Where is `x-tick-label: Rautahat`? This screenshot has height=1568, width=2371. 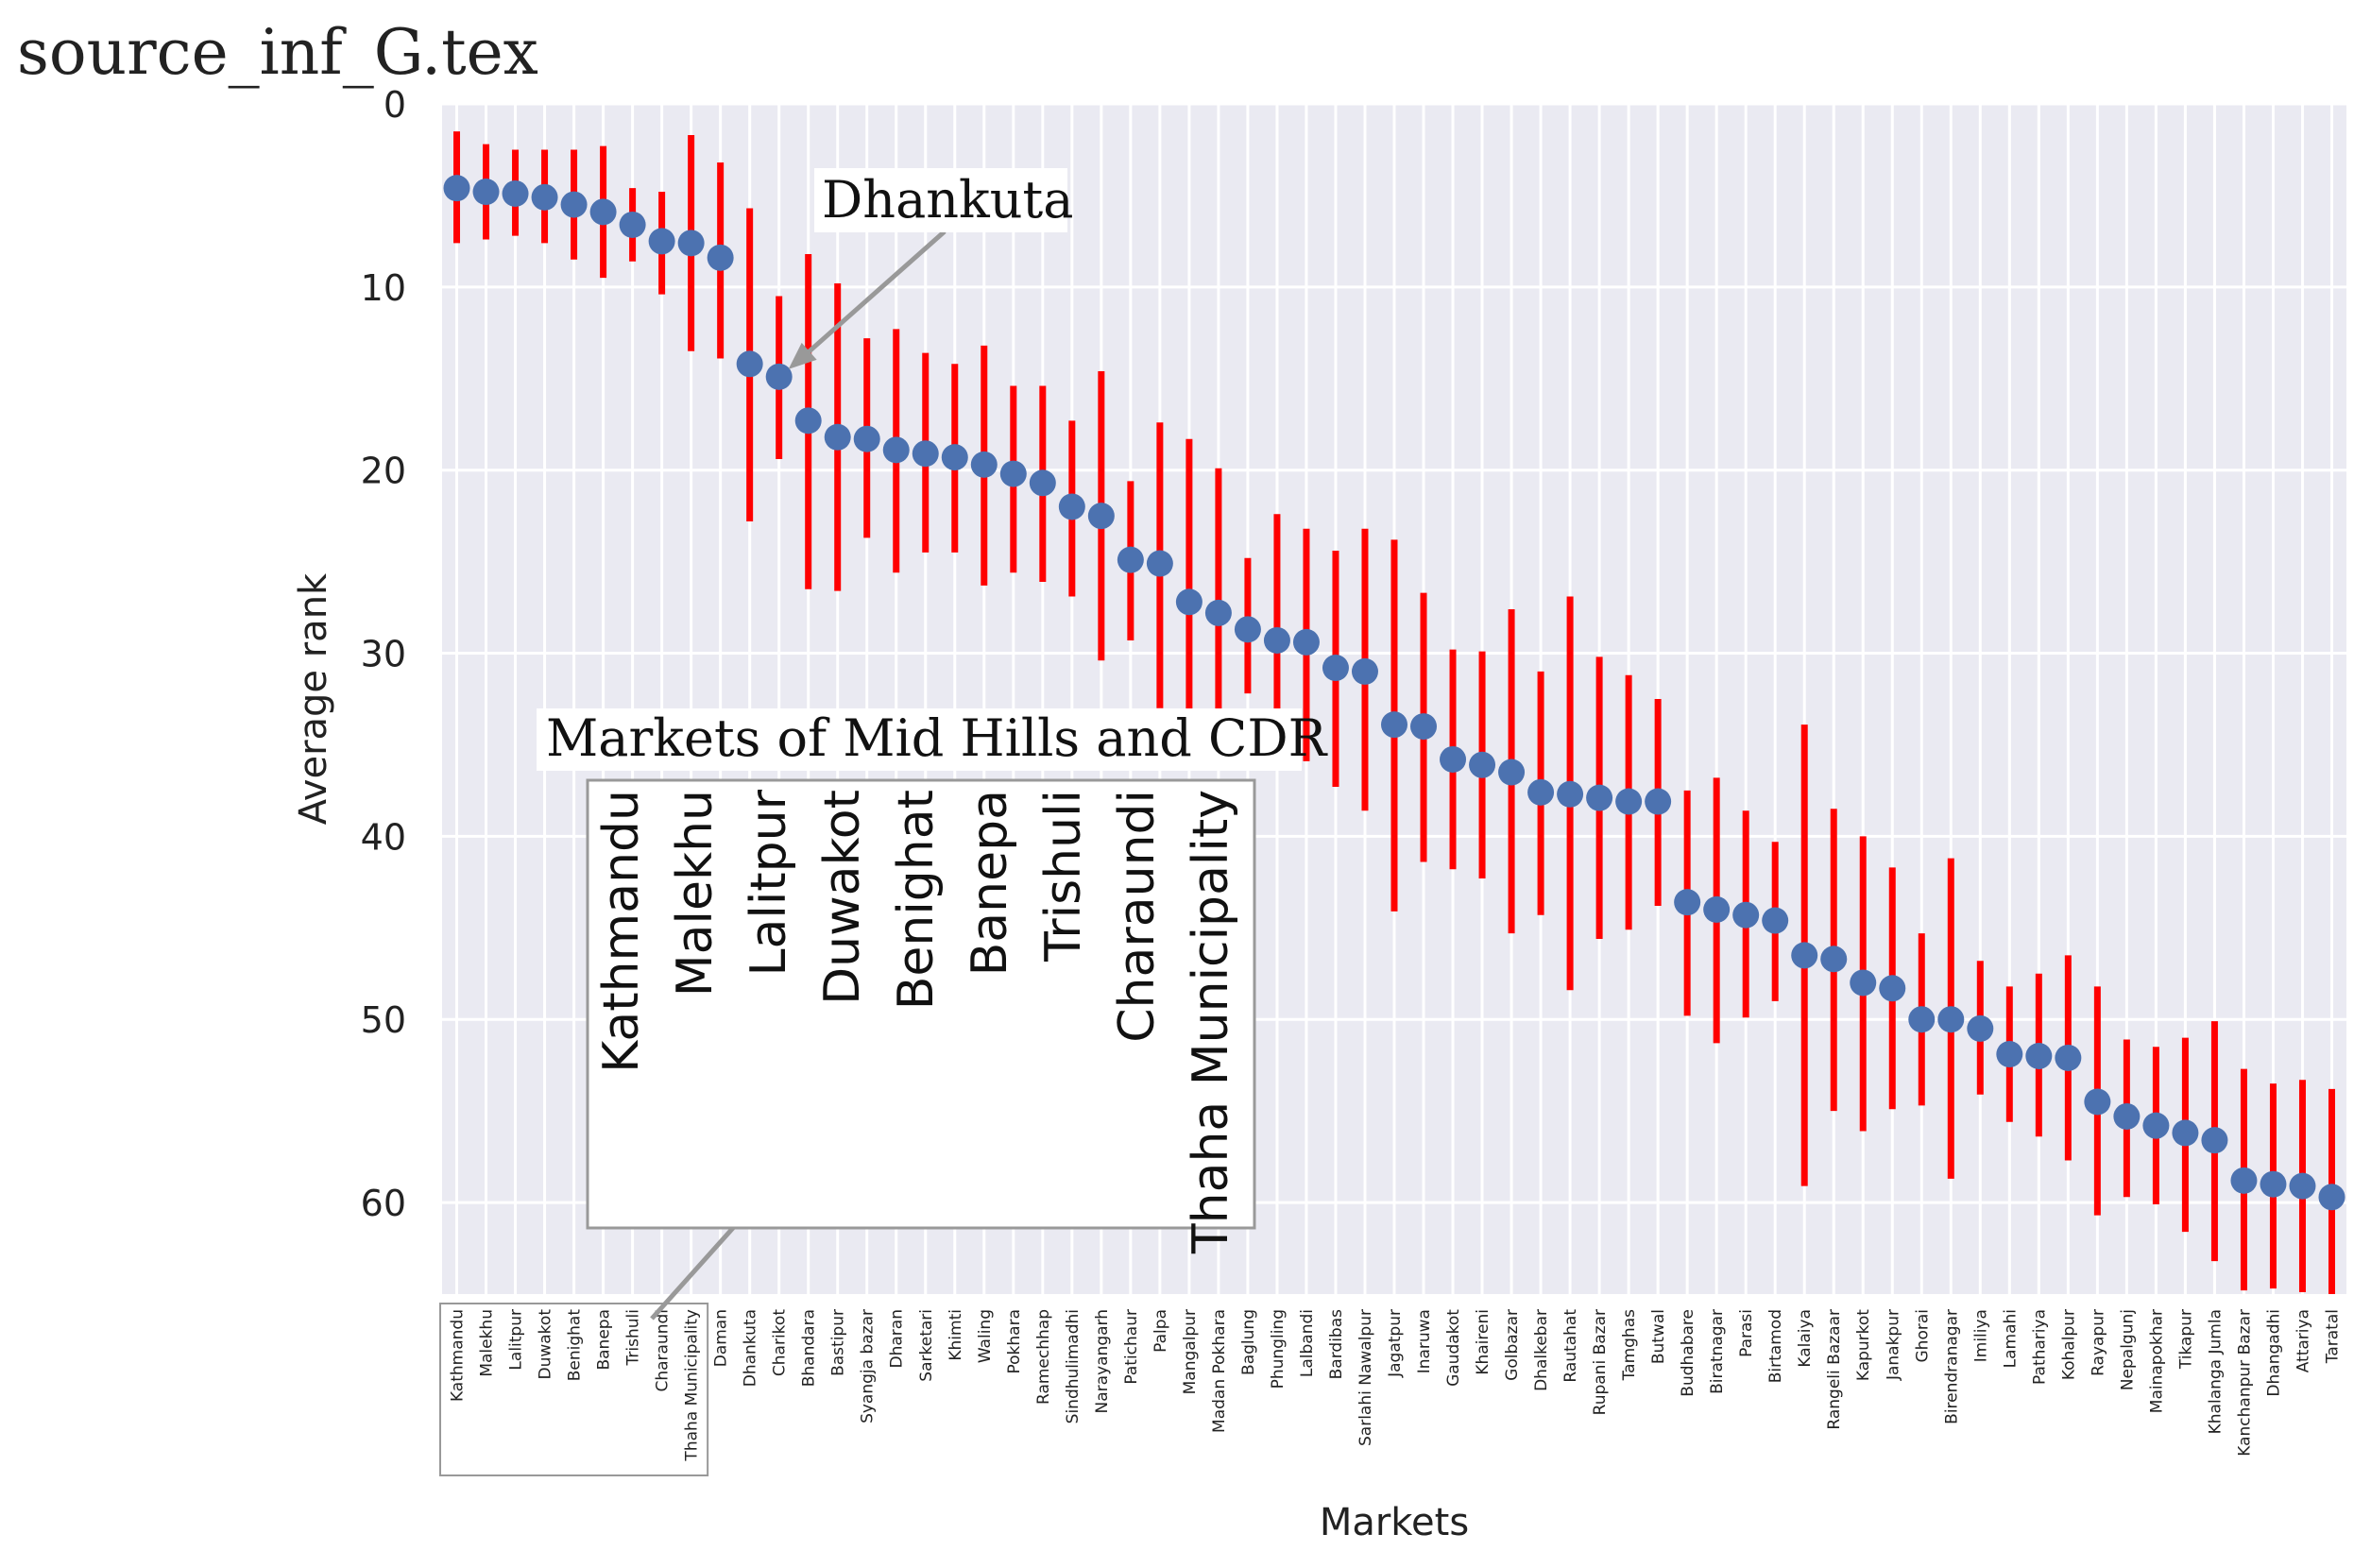 x-tick-label: Rautahat is located at coordinates (1570, 1346).